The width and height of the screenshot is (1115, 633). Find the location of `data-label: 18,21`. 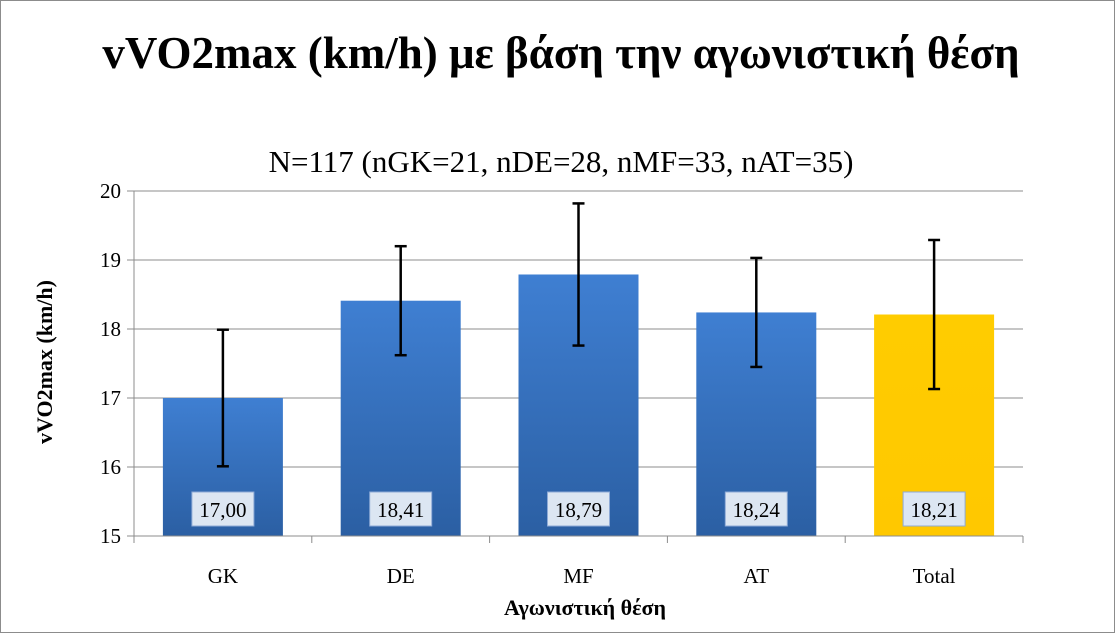

data-label: 18,21 is located at coordinates (933, 510).